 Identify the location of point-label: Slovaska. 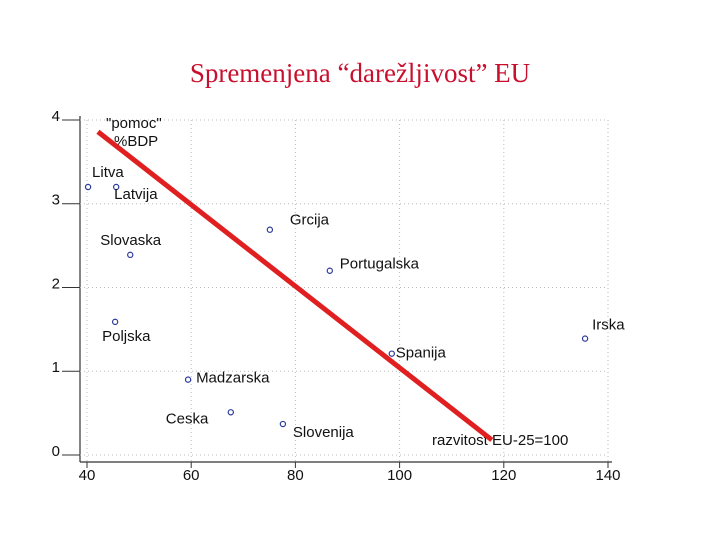
(131, 240).